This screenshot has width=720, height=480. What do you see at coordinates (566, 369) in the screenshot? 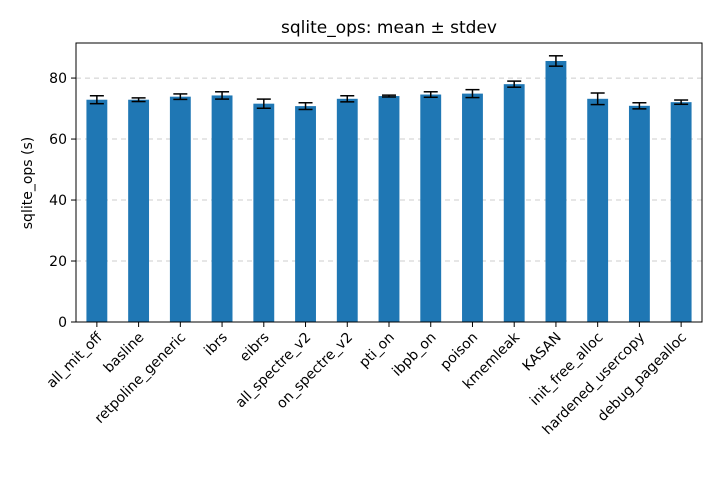
I see `x-tick-label: init_free_alloc` at bounding box center [566, 369].